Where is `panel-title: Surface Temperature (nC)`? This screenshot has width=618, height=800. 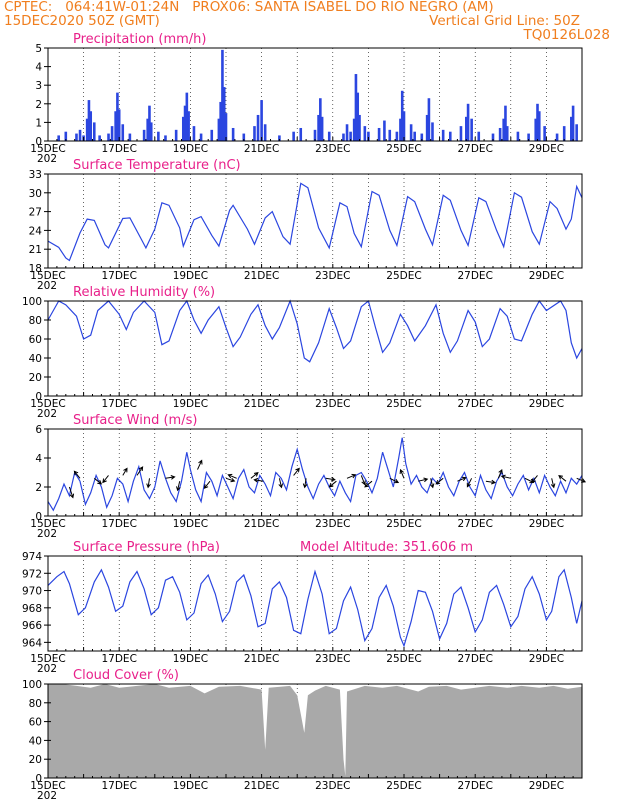
panel-title: Surface Temperature (nC) is located at coordinates (157, 165).